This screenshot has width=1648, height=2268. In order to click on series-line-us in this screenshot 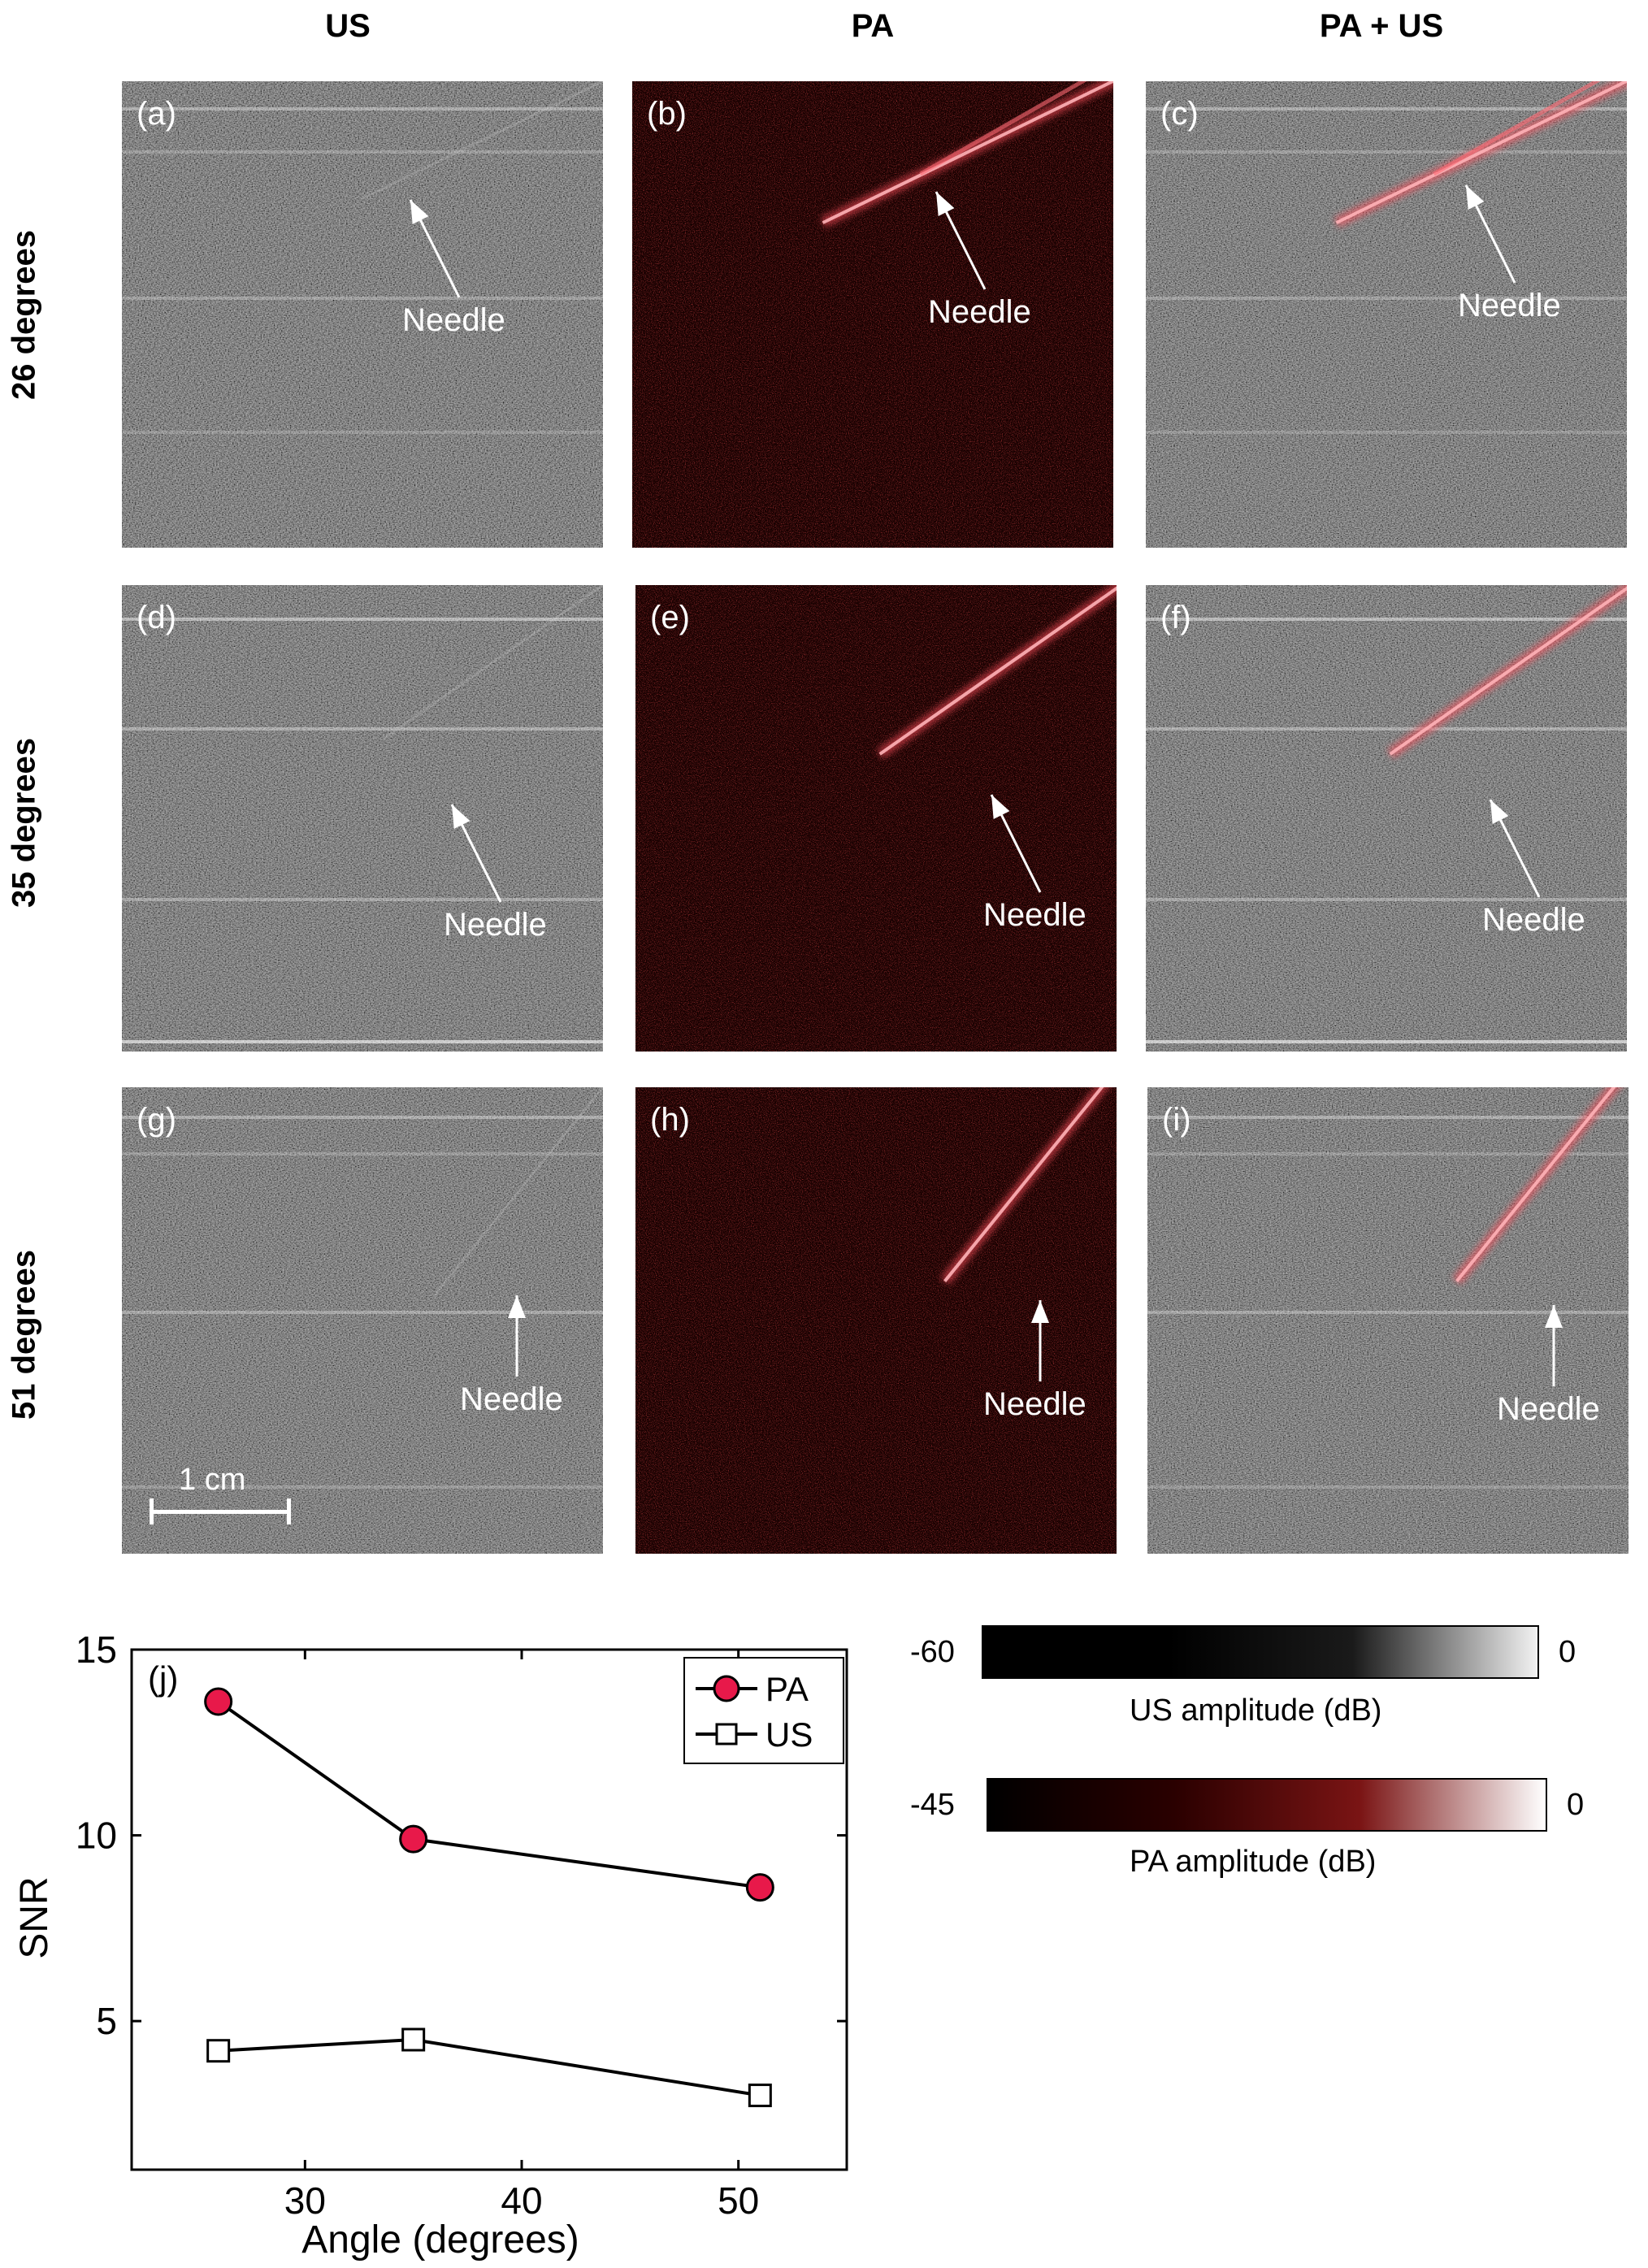, I will do `click(490, 2067)`.